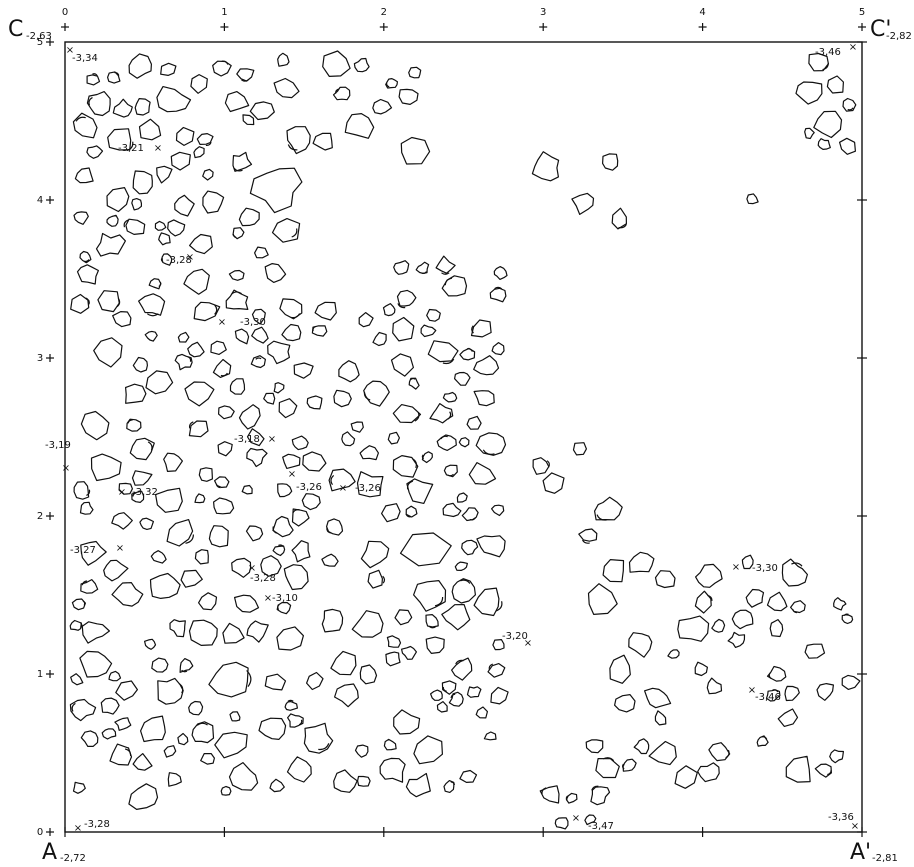  I want to click on x-axis-label: 1, so click(224, 12).